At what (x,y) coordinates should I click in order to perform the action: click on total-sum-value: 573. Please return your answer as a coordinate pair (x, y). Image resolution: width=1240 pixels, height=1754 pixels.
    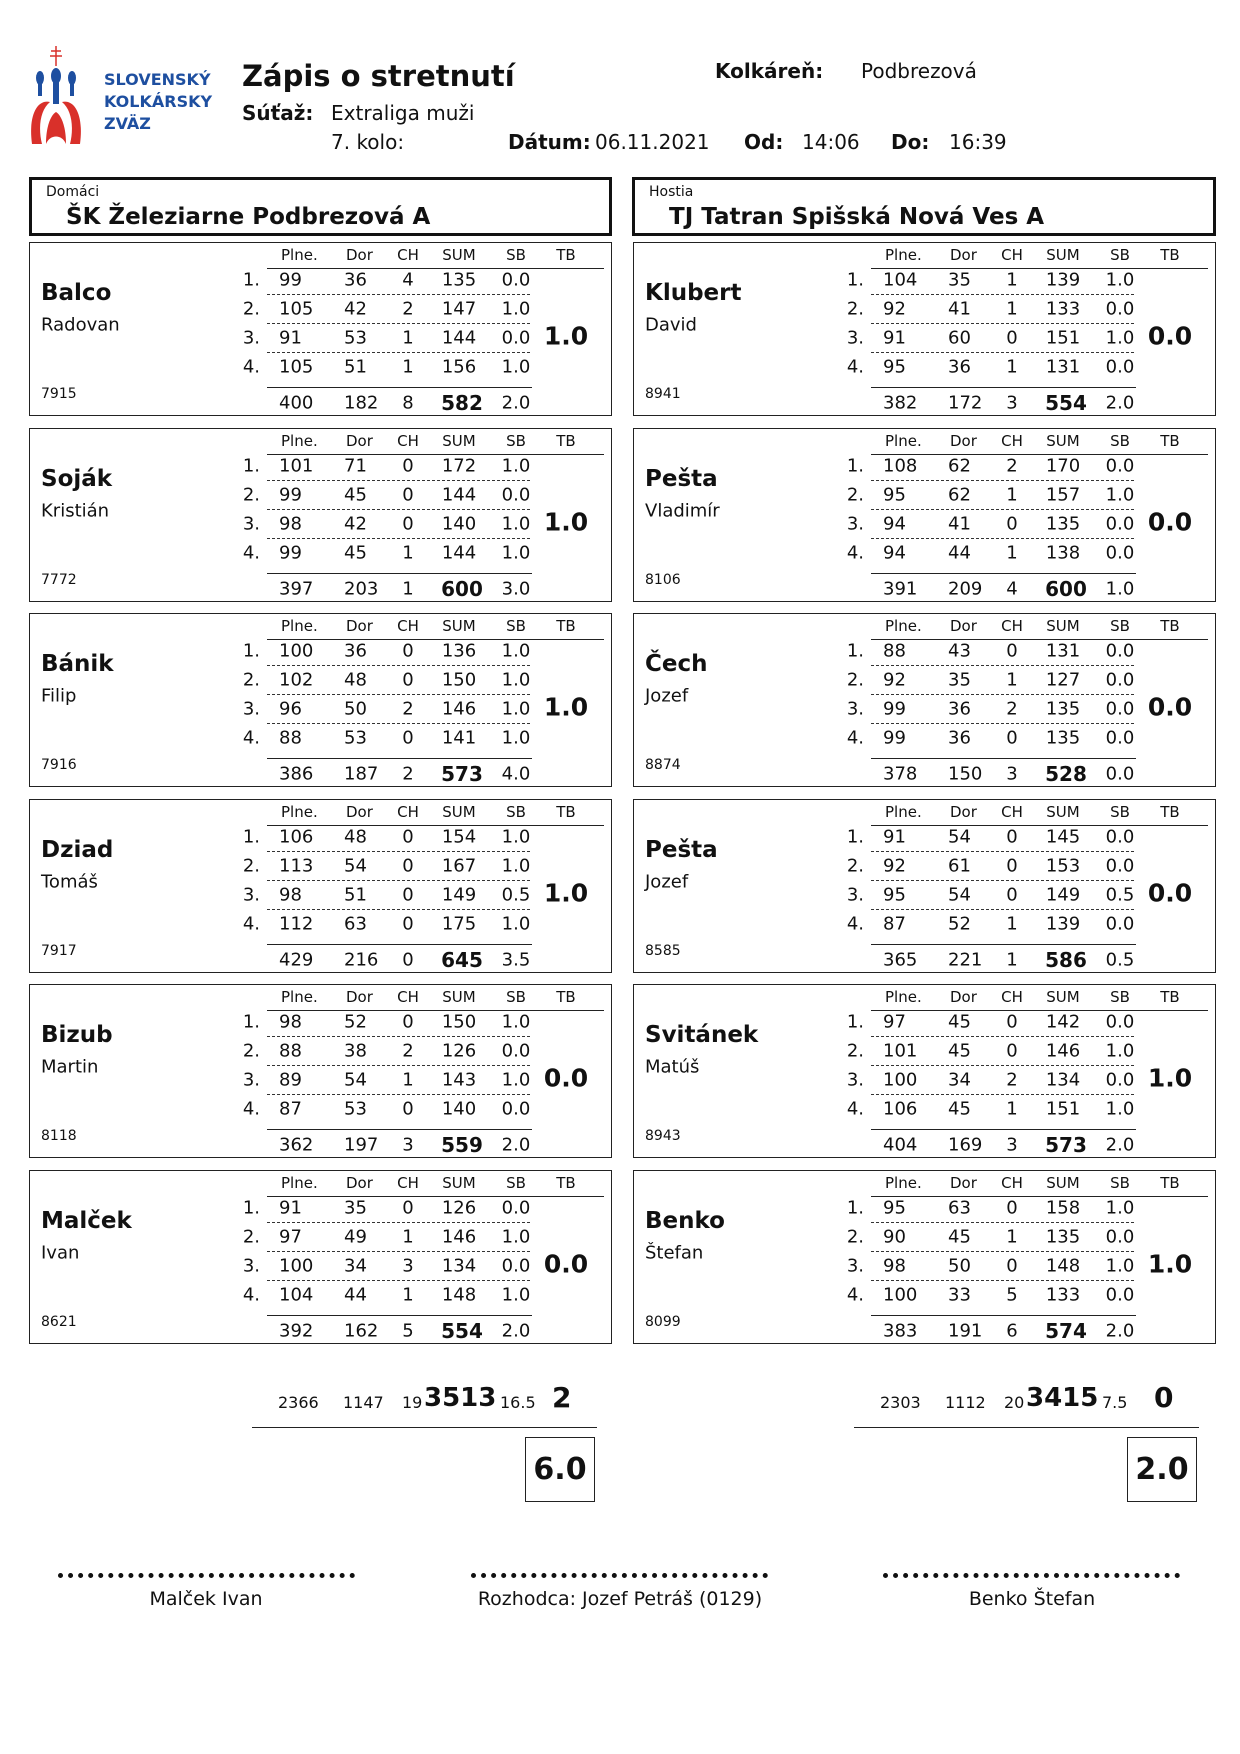
    Looking at the image, I should click on (1066, 1145).